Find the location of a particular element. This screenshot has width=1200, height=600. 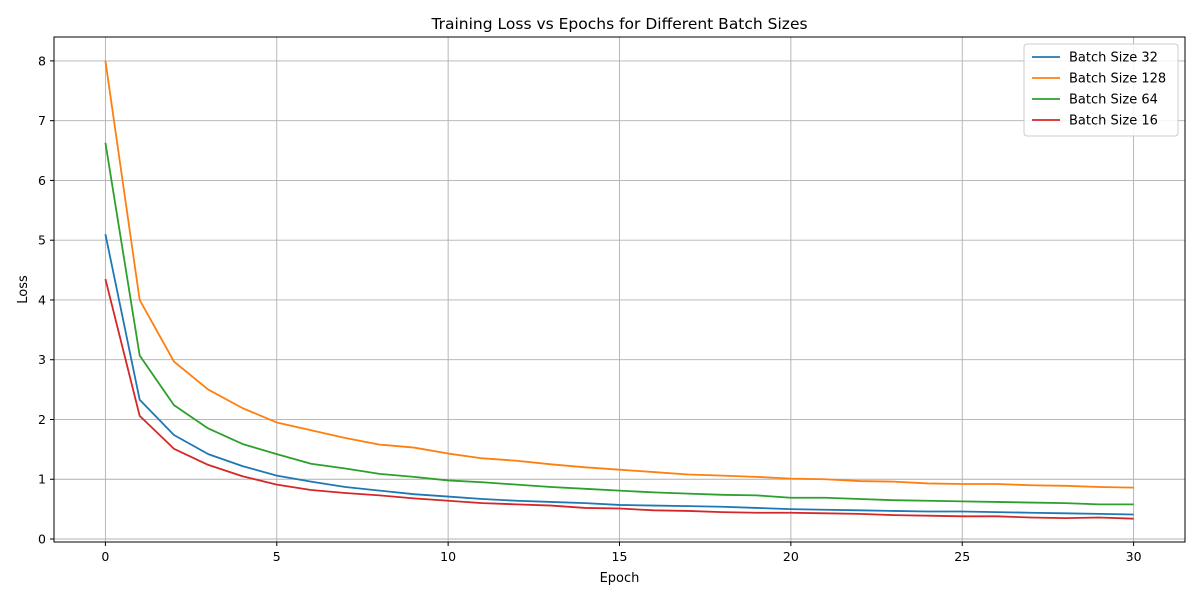

legend-box is located at coordinates (1101, 90).